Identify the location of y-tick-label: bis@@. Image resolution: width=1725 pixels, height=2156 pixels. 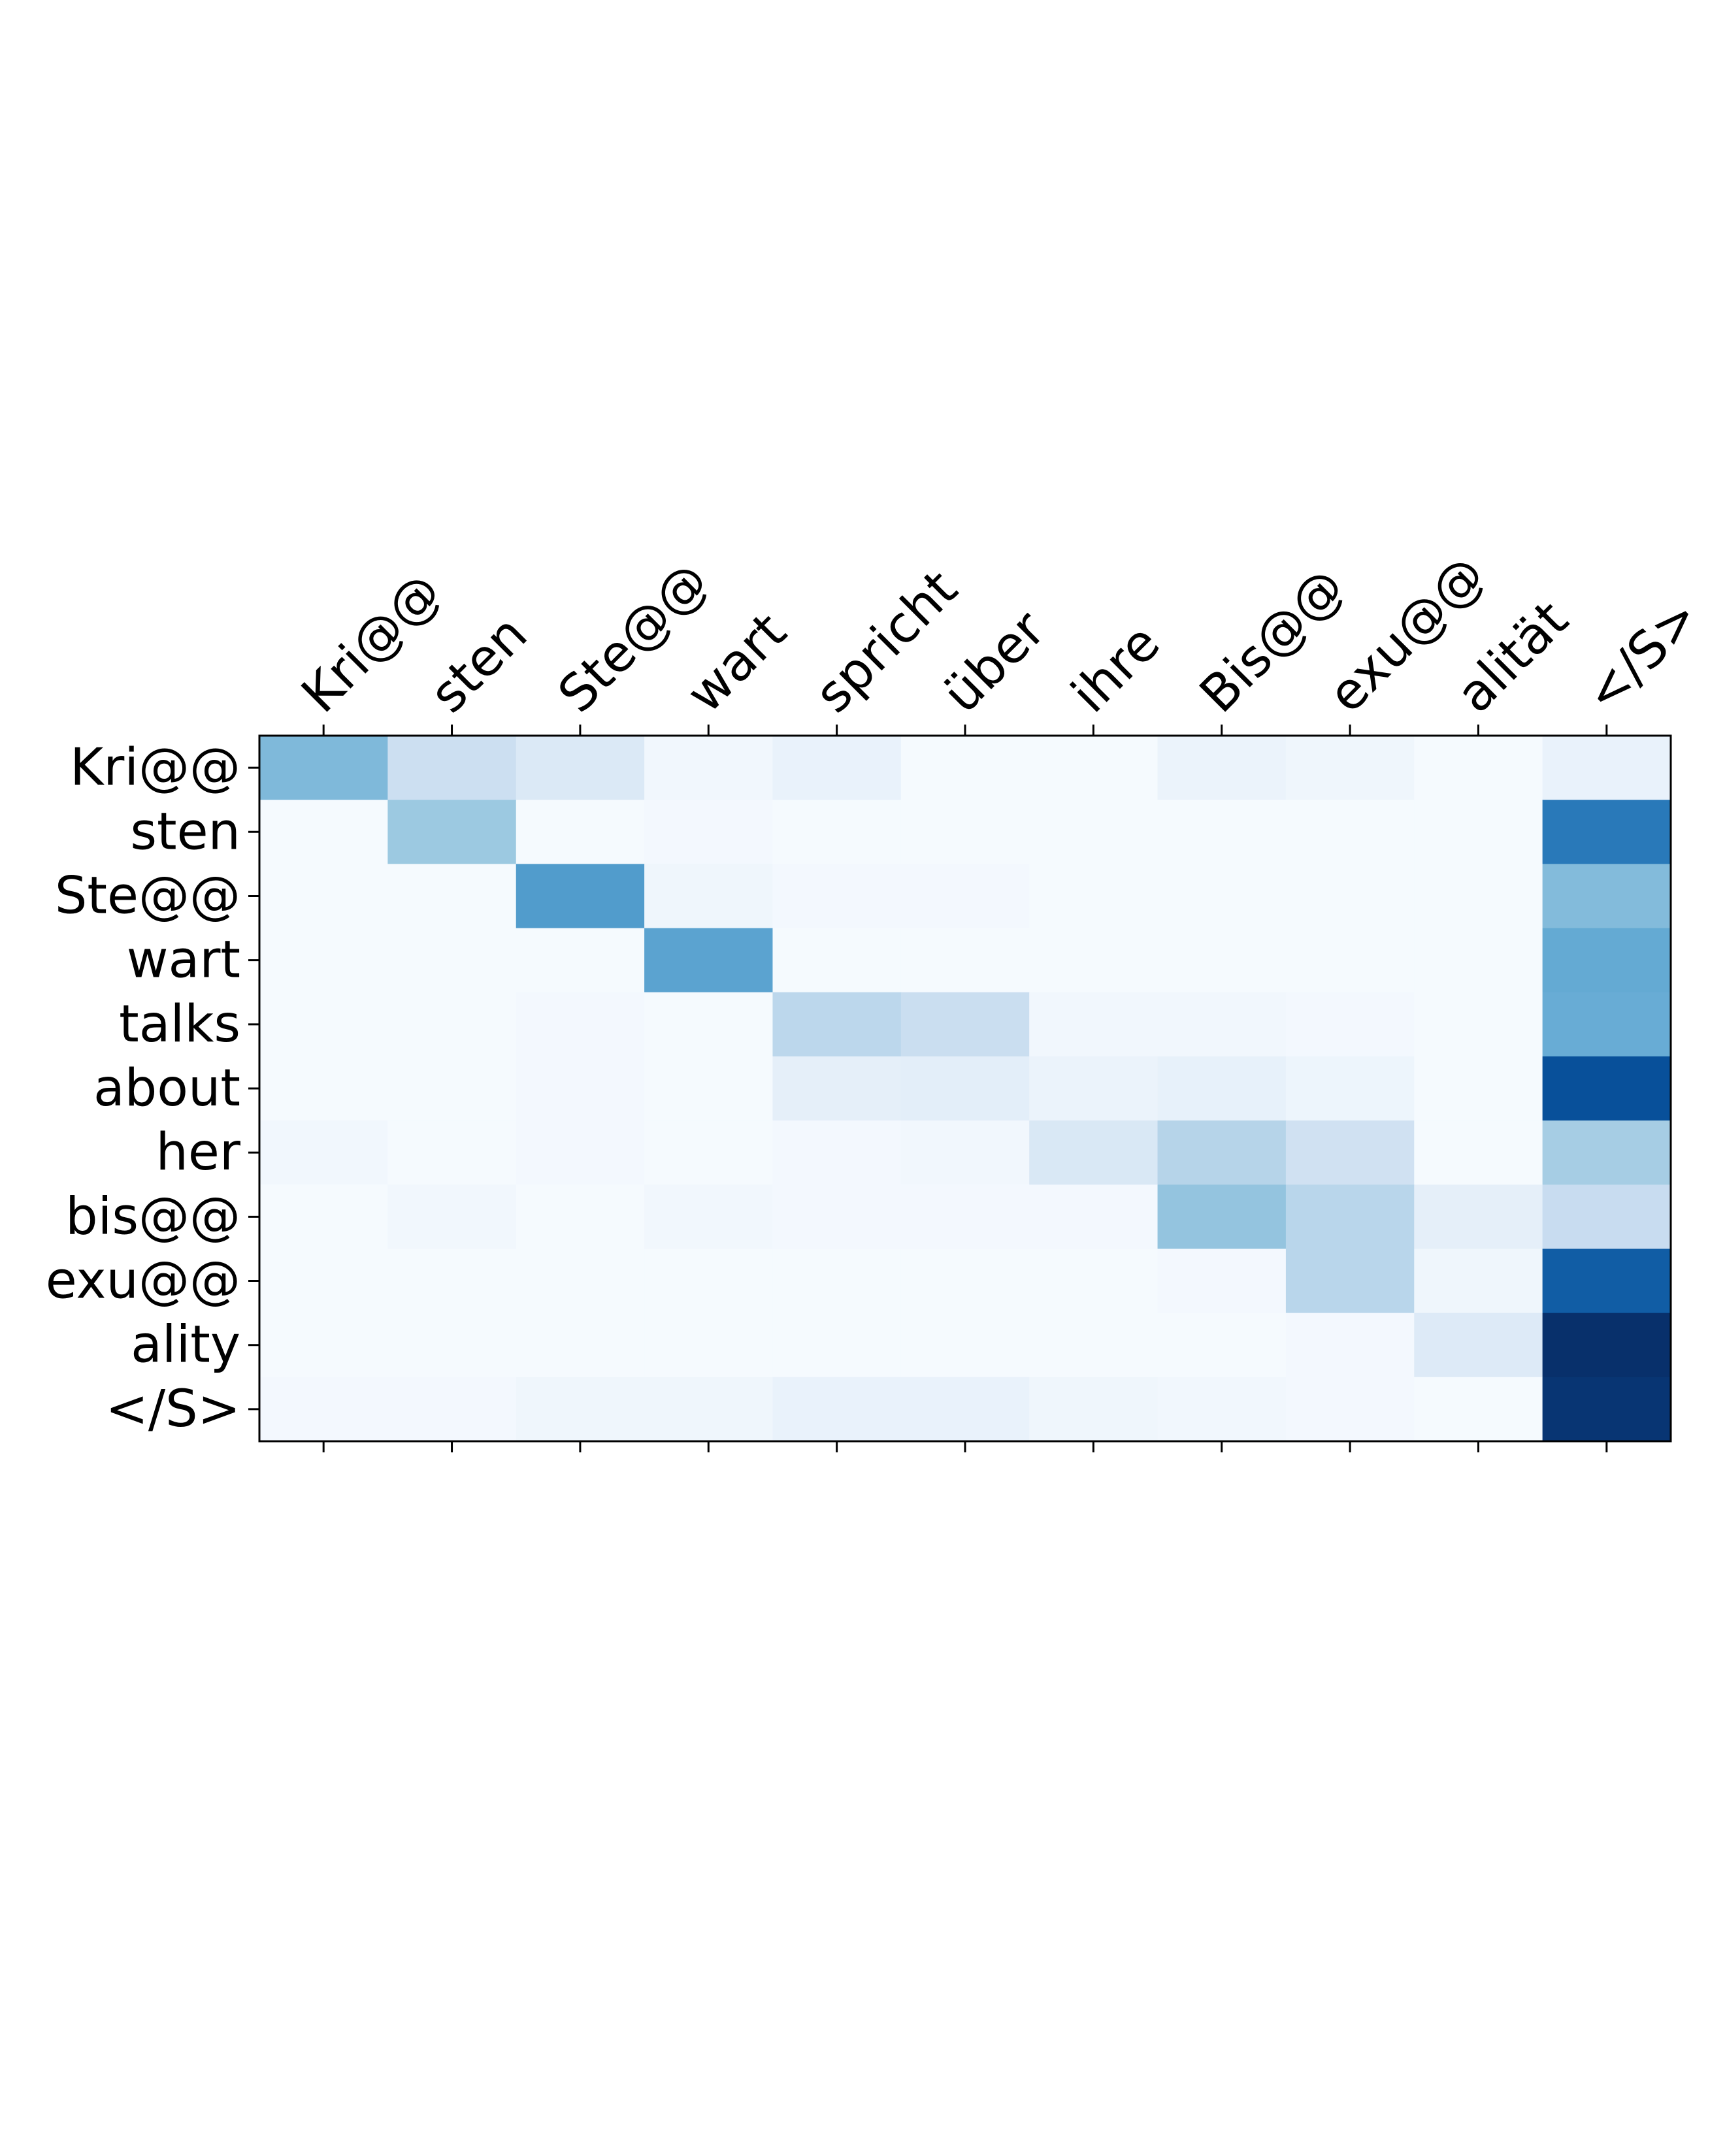
(152, 1216).